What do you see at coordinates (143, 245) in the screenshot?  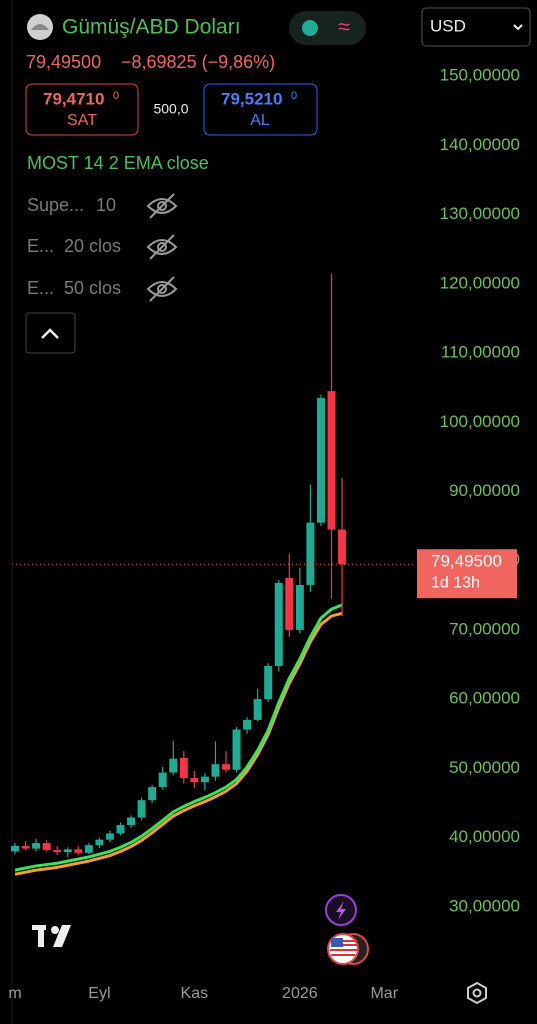 I see `fade-mask` at bounding box center [143, 245].